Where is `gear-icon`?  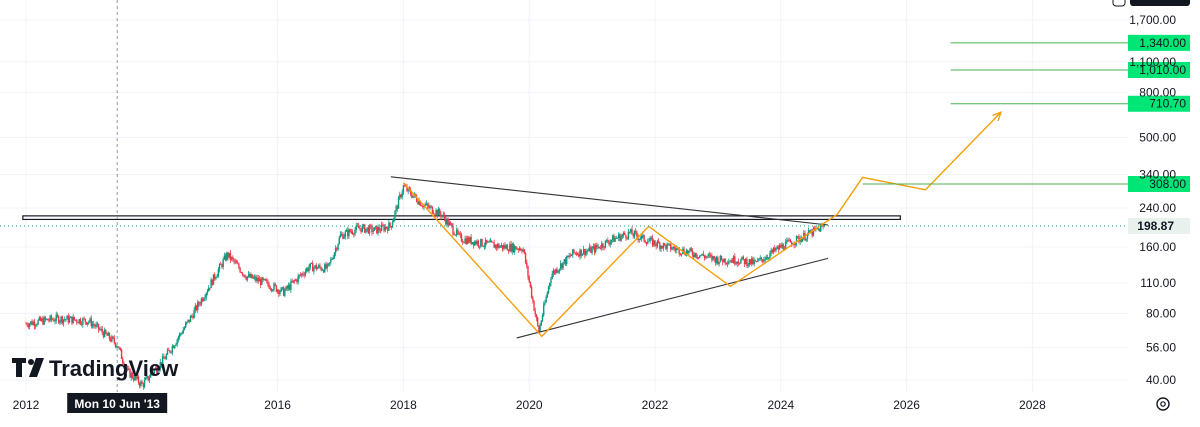 gear-icon is located at coordinates (1163, 404).